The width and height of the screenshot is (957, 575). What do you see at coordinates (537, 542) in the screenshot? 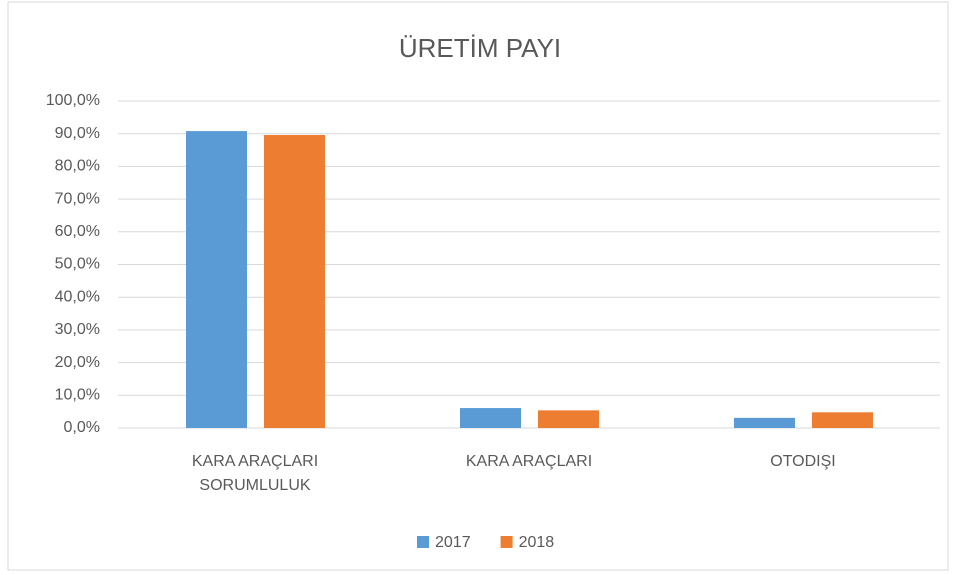
I see `legend-label: 2018` at bounding box center [537, 542].